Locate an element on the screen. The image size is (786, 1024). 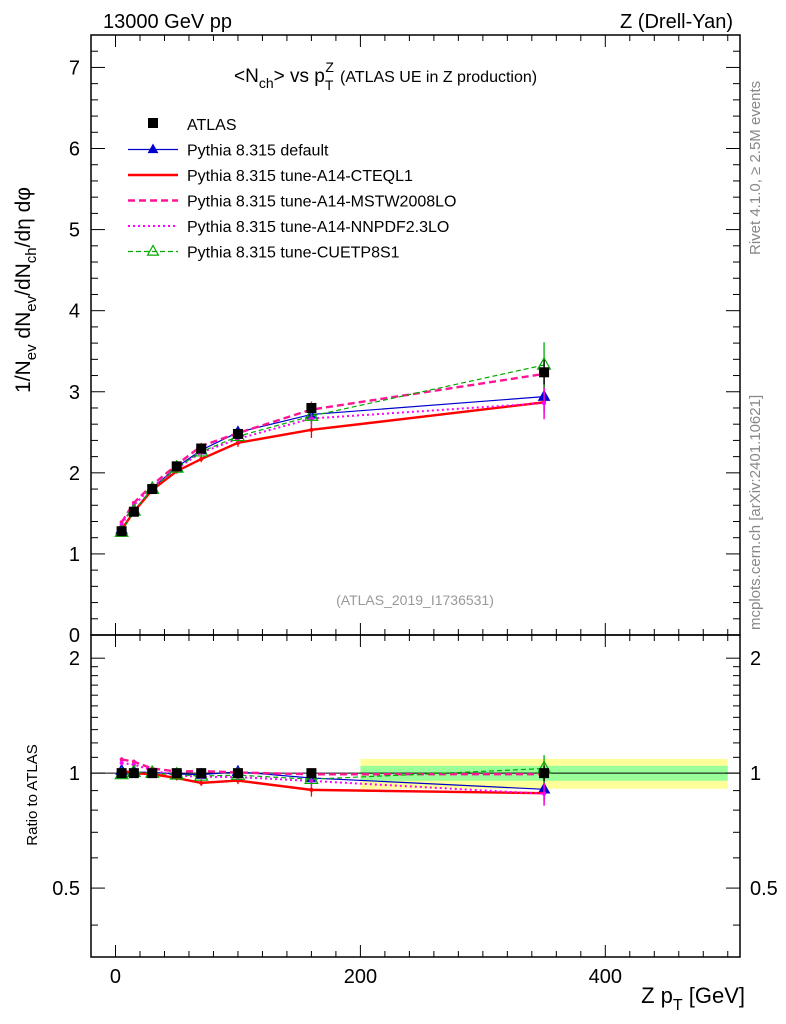
energy-label: 13000 GeV pp is located at coordinates (167, 22).